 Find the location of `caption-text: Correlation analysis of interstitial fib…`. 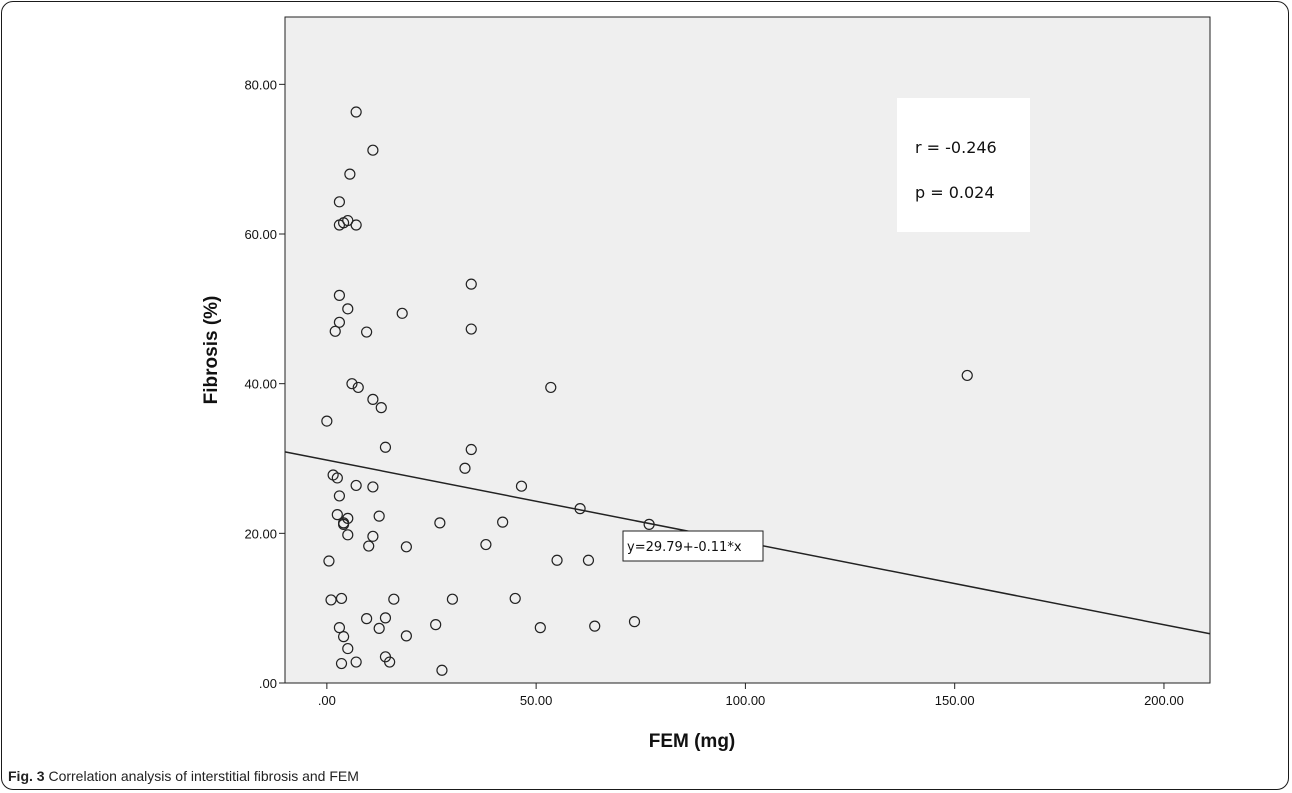

caption-text: Correlation analysis of interstitial fib… is located at coordinates (203, 776).